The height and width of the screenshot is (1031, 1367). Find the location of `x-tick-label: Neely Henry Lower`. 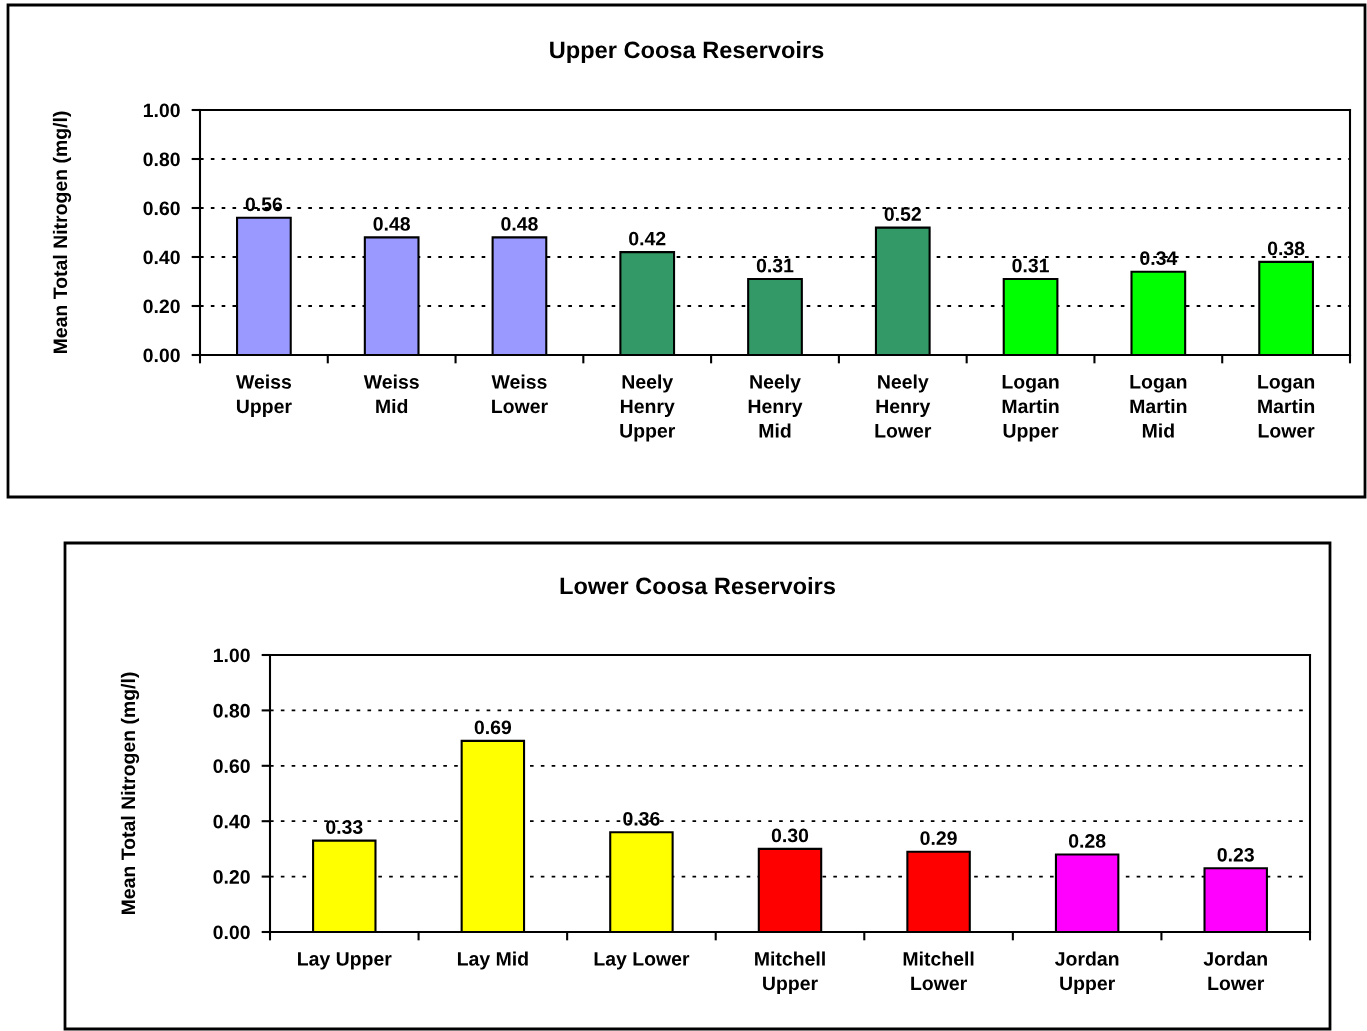

x-tick-label: Neely Henry Lower is located at coordinates (903, 406).